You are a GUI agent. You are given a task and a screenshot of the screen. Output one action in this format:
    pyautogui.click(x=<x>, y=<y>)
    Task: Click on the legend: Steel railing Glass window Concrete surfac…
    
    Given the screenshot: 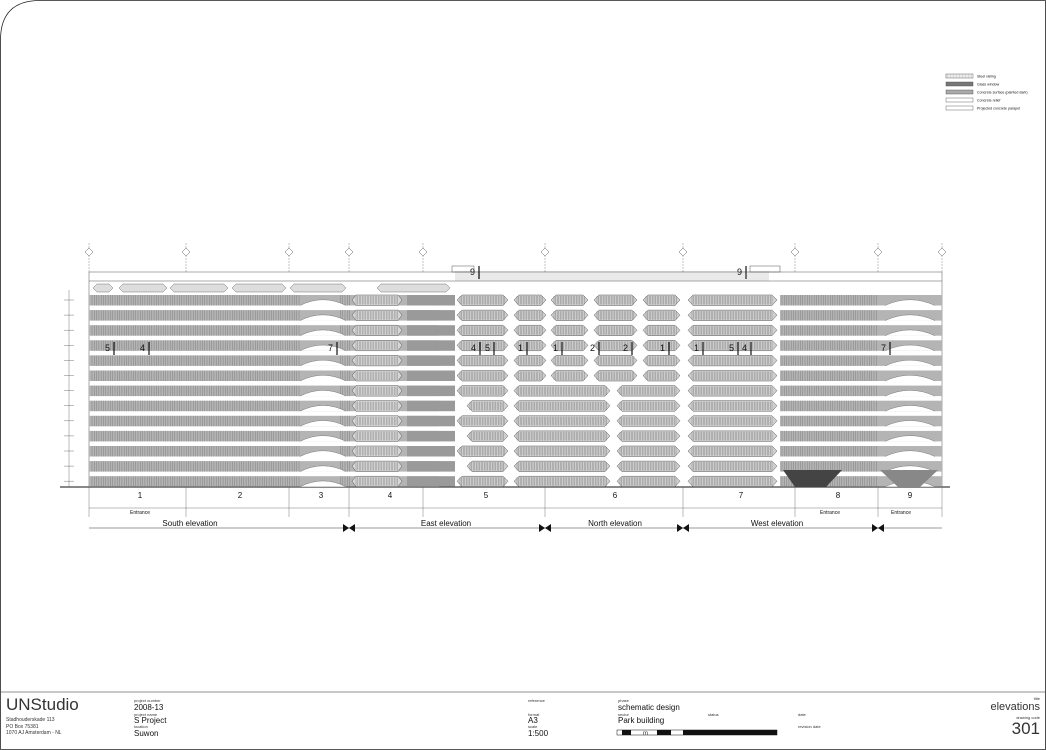 What is the action you would take?
    pyautogui.click(x=986, y=92)
    